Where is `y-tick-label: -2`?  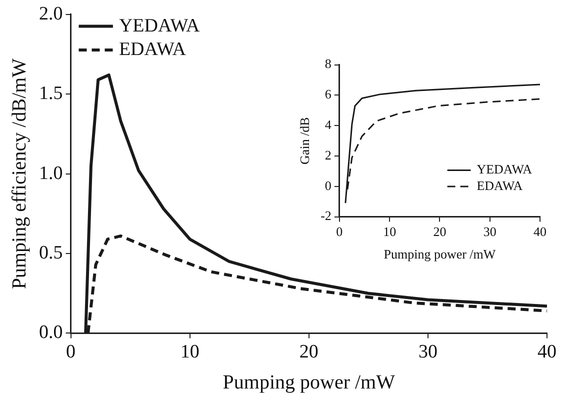
y-tick-label: -2 is located at coordinates (326, 216).